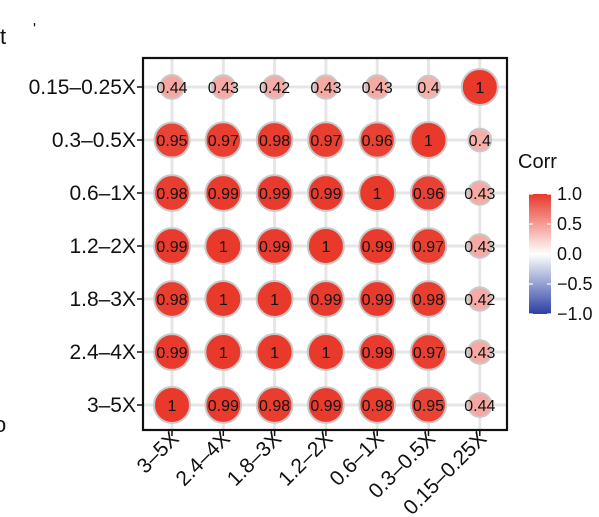  Describe the element at coordinates (537, 162) in the screenshot. I see `legend-title: Corr` at that location.